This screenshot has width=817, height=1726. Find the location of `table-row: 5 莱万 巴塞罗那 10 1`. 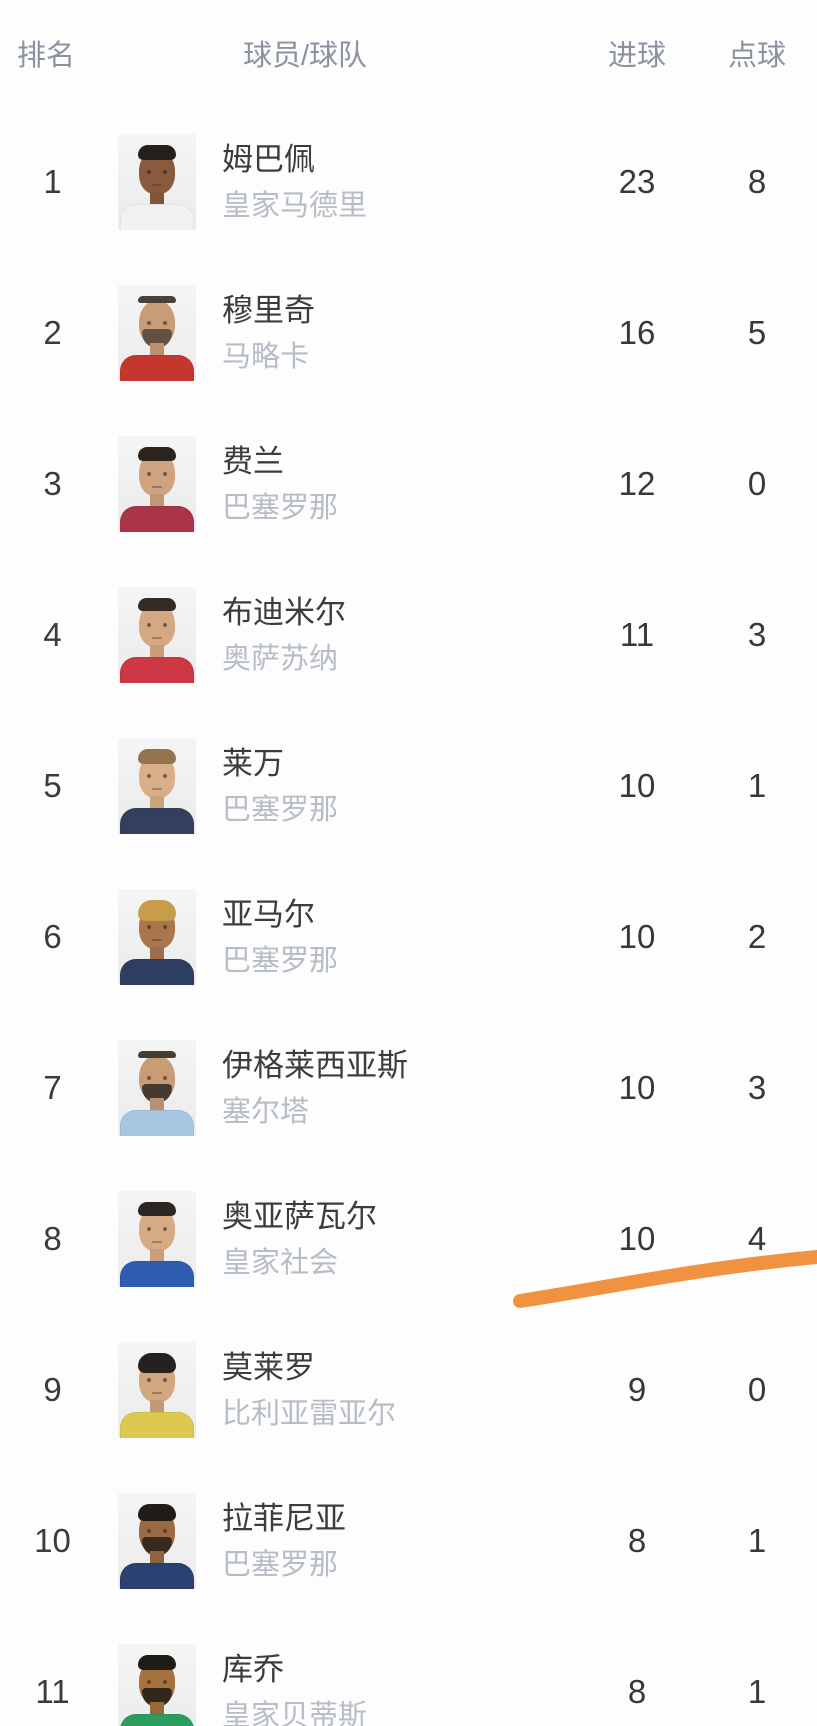

table-row: 5 莱万 巴塞罗那 10 1 is located at coordinates (408, 785).